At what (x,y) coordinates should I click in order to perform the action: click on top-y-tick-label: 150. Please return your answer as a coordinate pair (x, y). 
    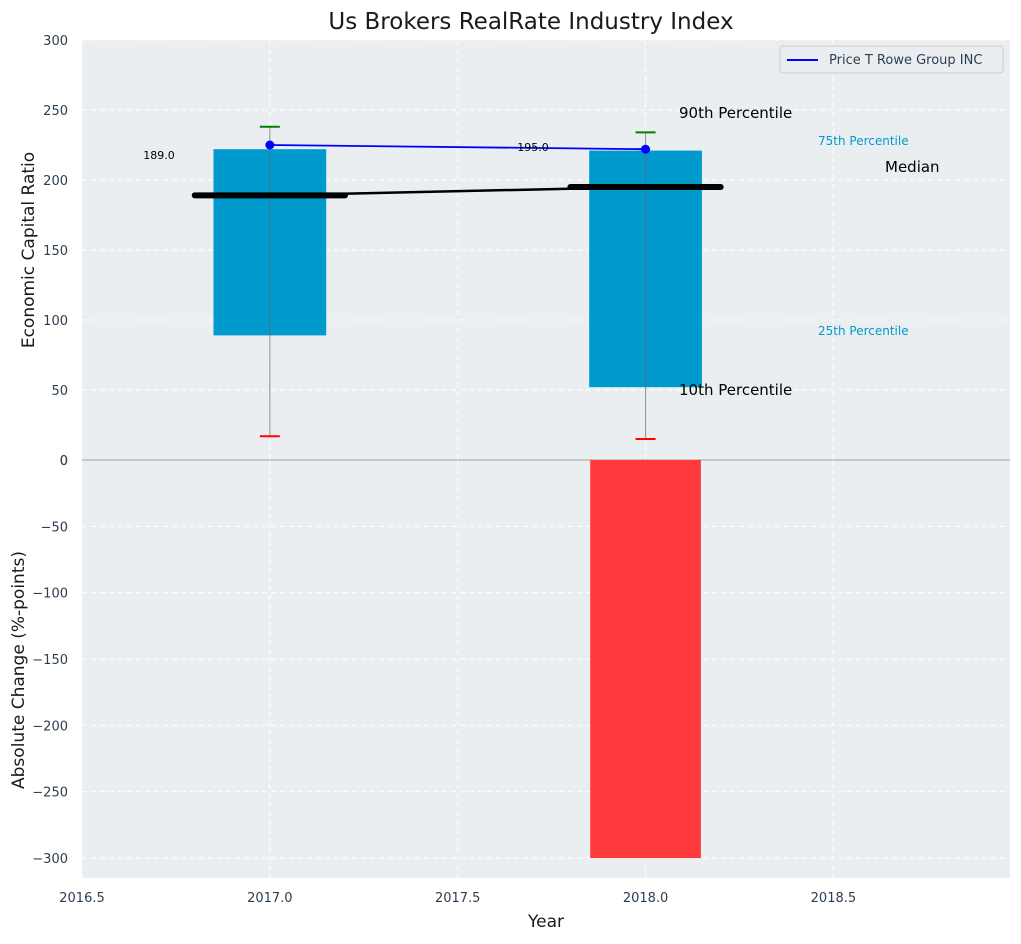
    Looking at the image, I should click on (55, 251).